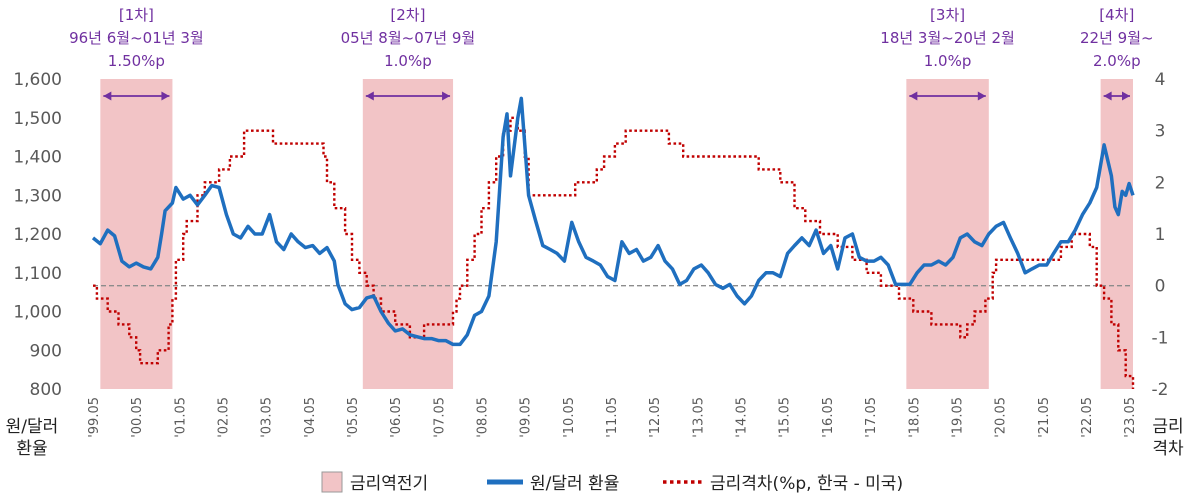 The width and height of the screenshot is (1200, 499). I want to click on left-tick-label: 1,500, so click(37, 119).